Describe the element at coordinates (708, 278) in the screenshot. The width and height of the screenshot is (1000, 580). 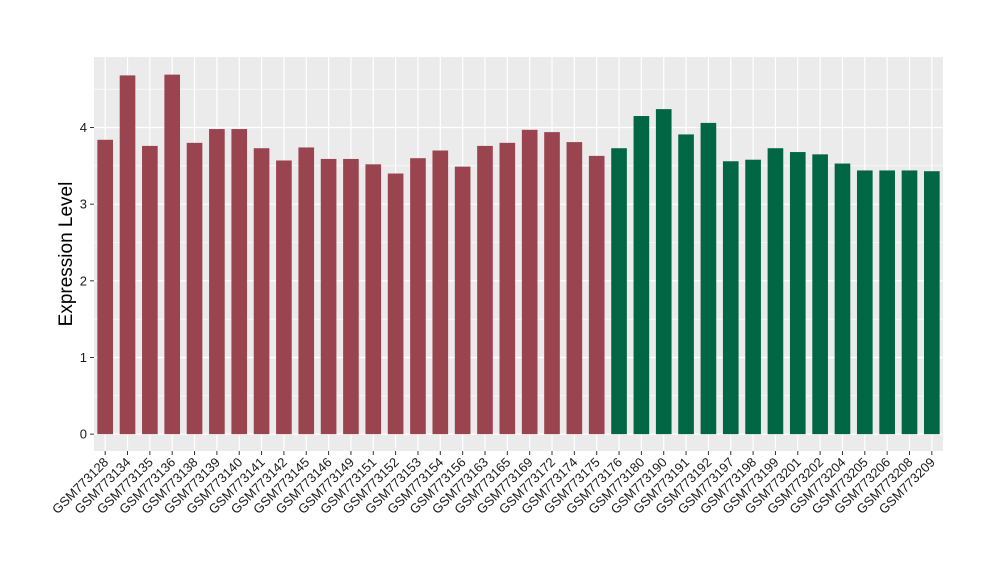
I see `bar-GSM773192` at that location.